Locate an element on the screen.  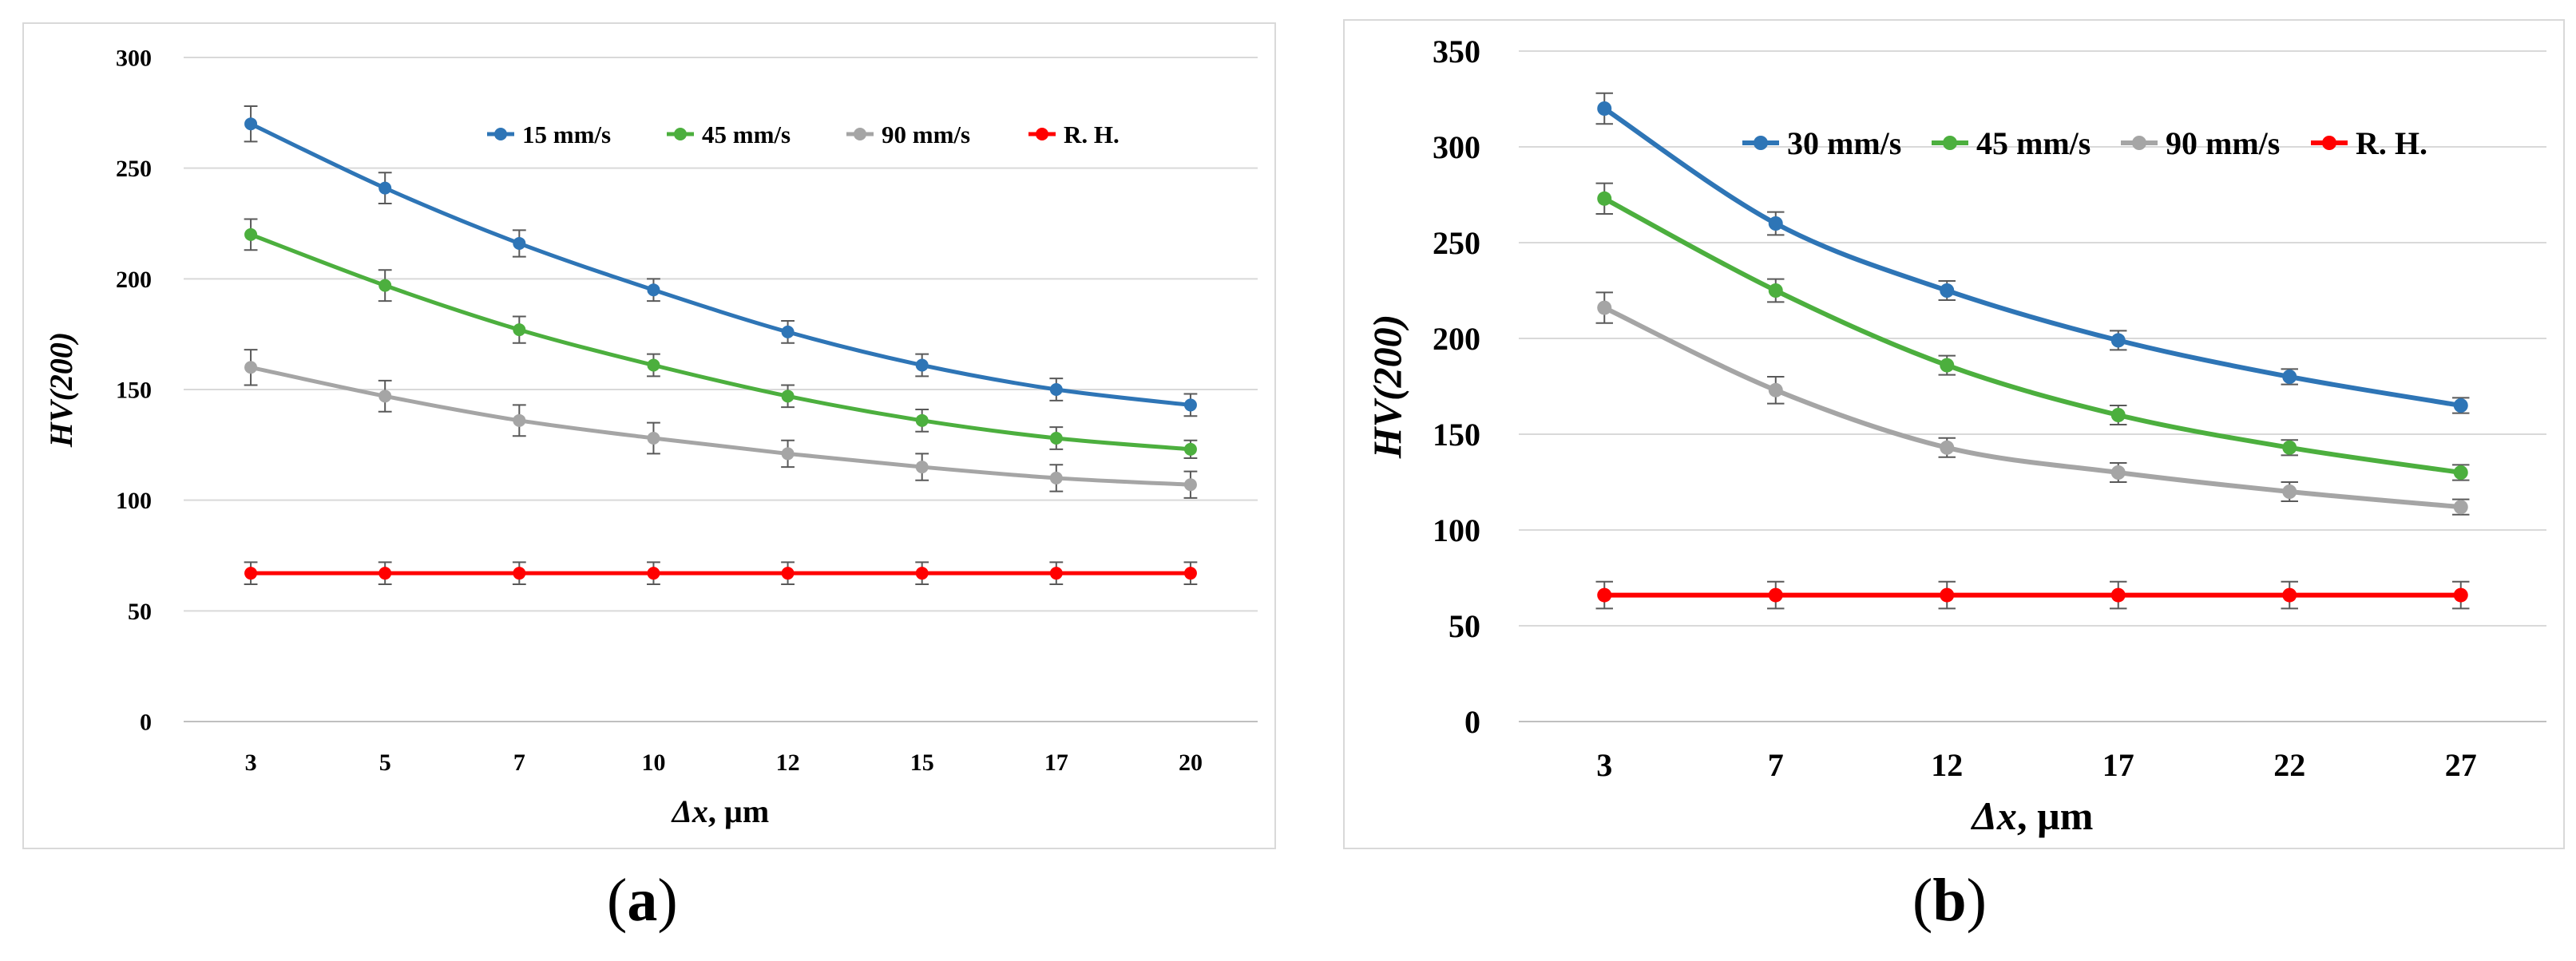
x-tick-label: 5 is located at coordinates (385, 763).